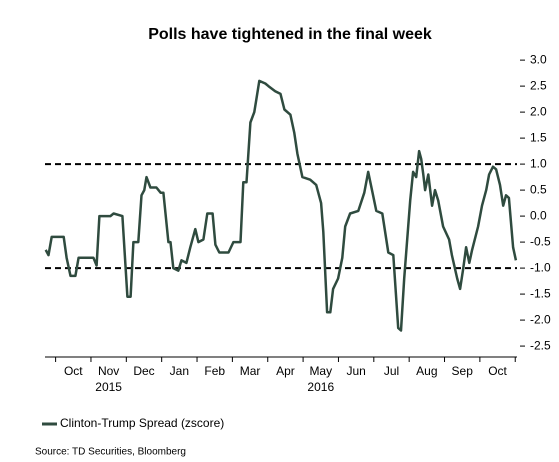 The image size is (559, 462). Describe the element at coordinates (143, 371) in the screenshot. I see `x-tick-label: Dec` at that location.